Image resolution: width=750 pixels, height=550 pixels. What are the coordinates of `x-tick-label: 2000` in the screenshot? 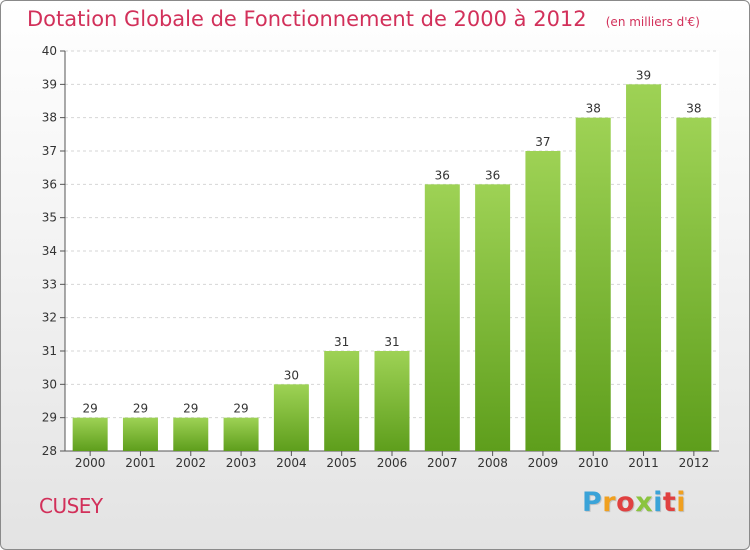 It's located at (90, 463).